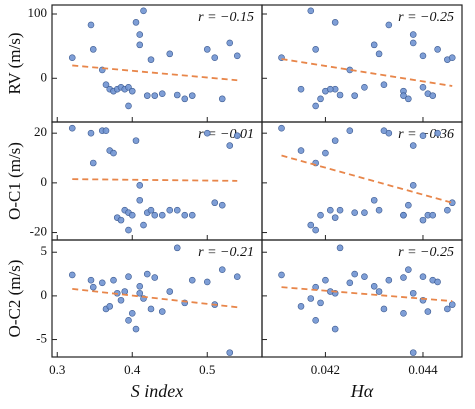 Image resolution: width=475 pixels, height=409 pixels. Describe the element at coordinates (207, 369) in the screenshot. I see `x-tick-label: 0.5` at that location.